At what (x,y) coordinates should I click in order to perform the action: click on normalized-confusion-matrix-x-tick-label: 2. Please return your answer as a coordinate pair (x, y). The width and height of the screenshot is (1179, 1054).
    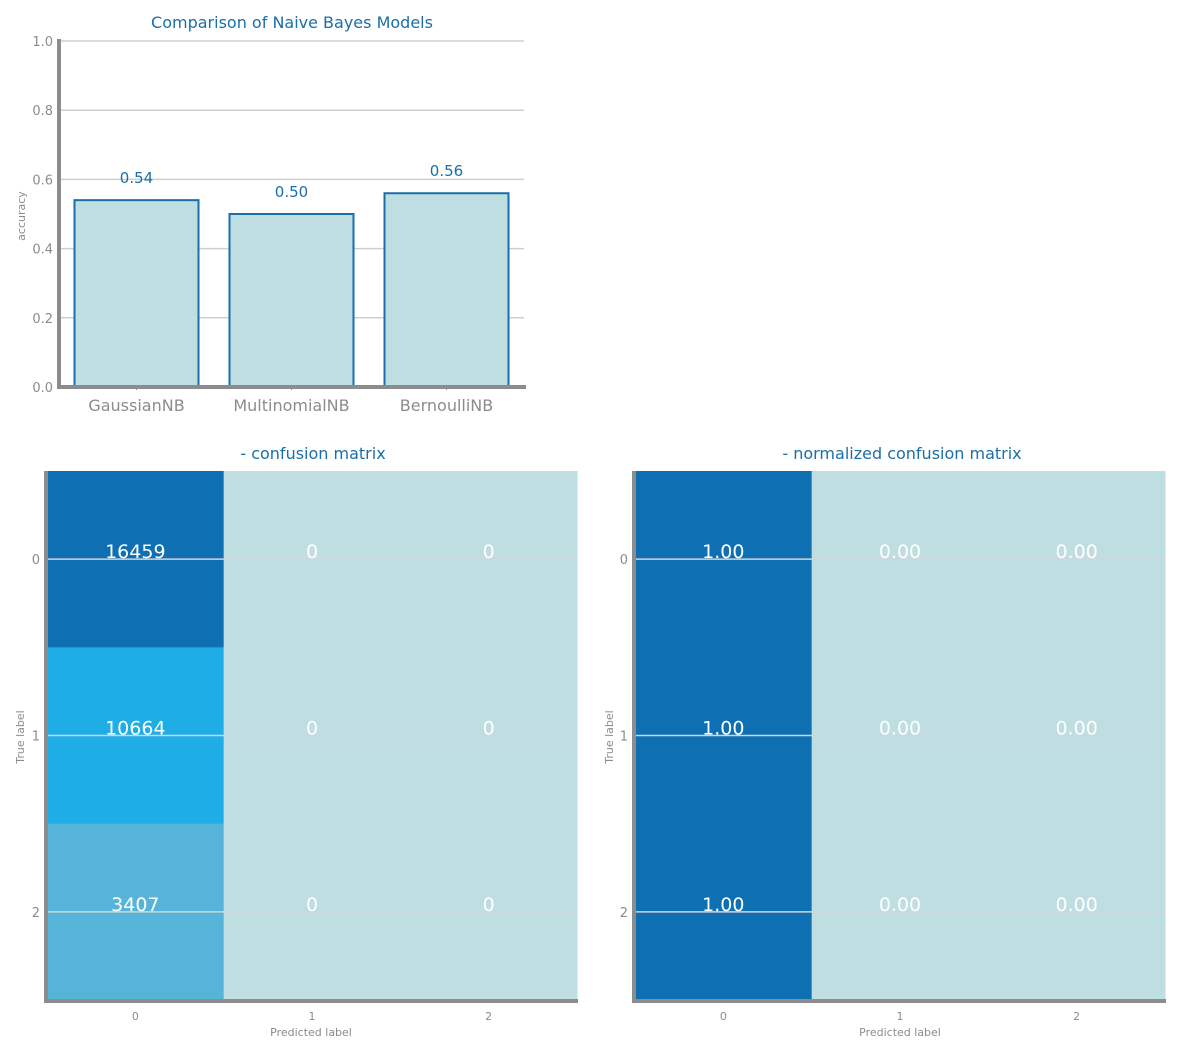
    Looking at the image, I should click on (1076, 1016).